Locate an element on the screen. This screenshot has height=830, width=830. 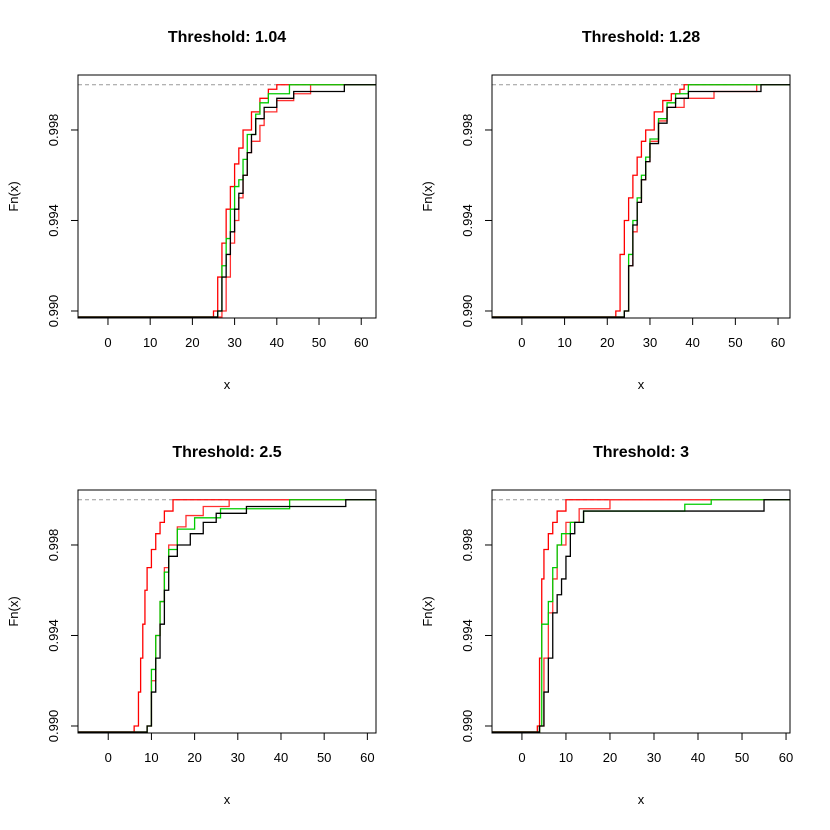
panel-title: Threshold: 1.28 is located at coordinates (641, 37).